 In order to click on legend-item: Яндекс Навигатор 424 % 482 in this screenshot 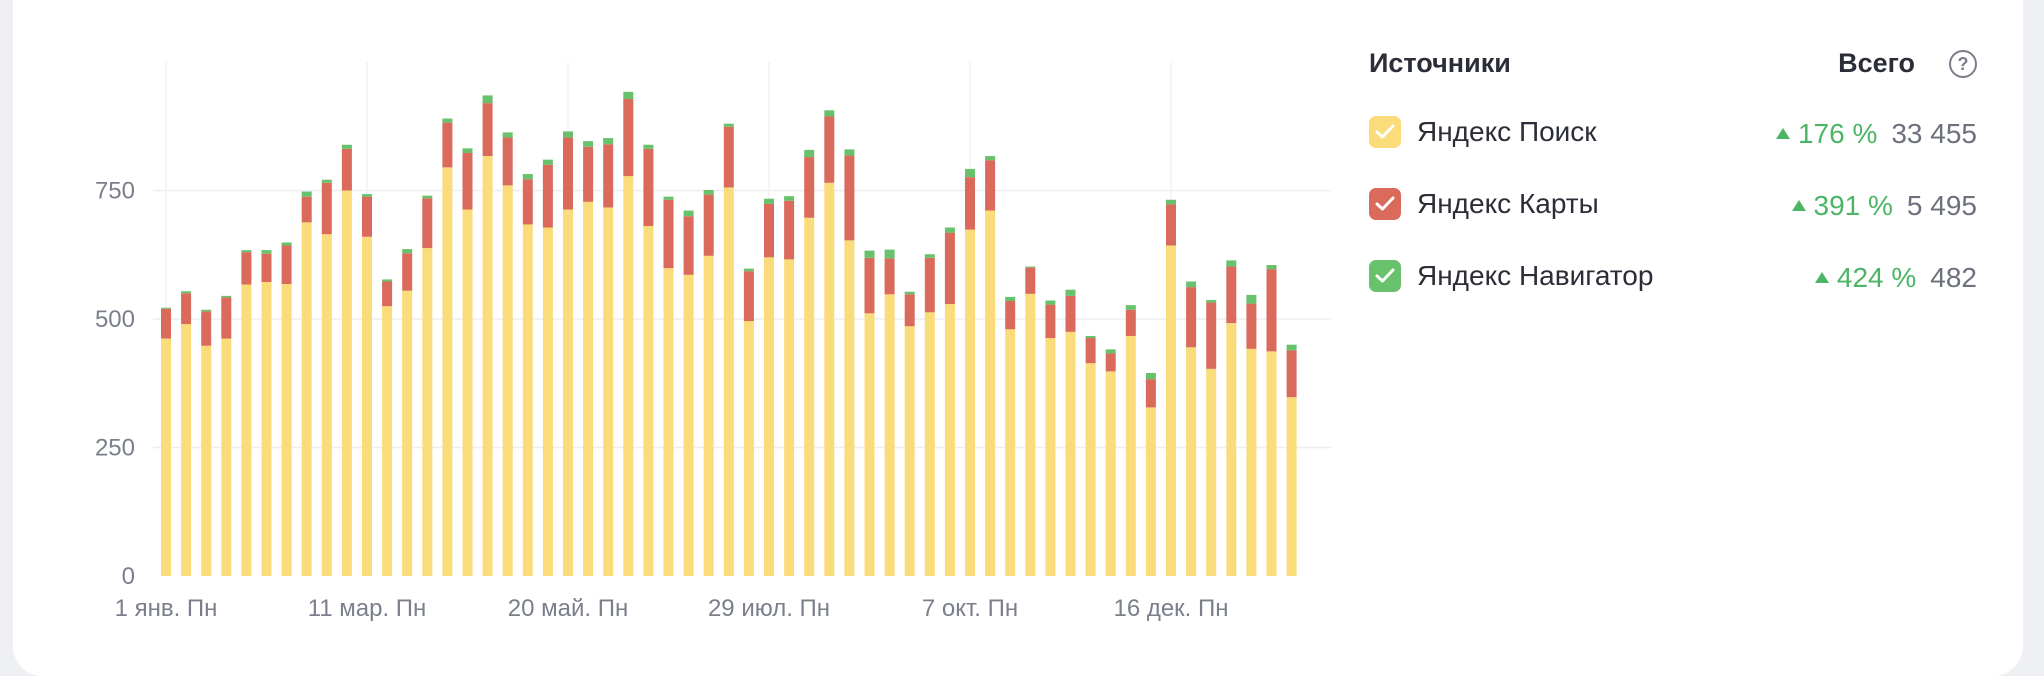, I will do `click(1673, 296)`.